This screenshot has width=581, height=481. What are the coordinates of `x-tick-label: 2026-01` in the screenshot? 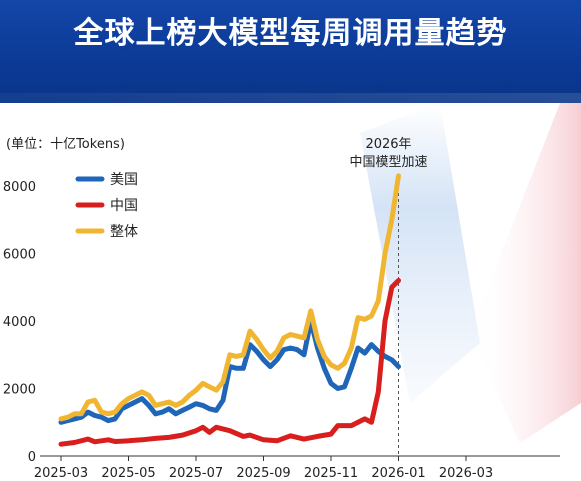 It's located at (398, 473).